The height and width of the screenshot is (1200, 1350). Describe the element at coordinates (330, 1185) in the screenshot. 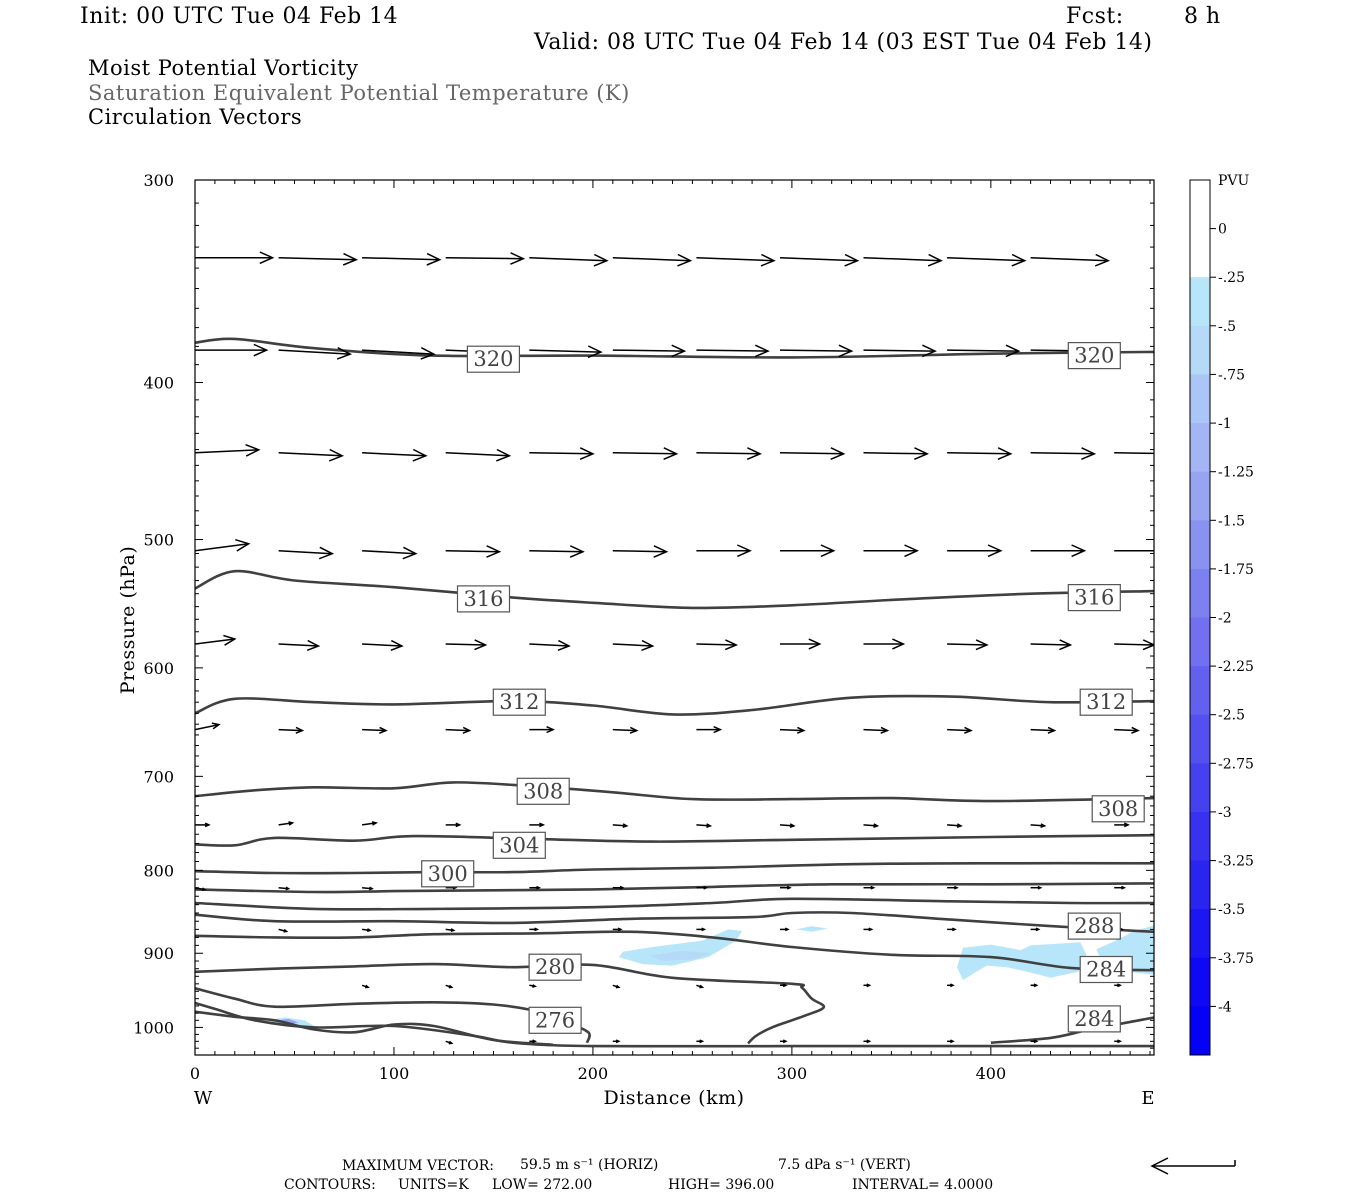

I see `contours-label: CONTOURS:` at that location.